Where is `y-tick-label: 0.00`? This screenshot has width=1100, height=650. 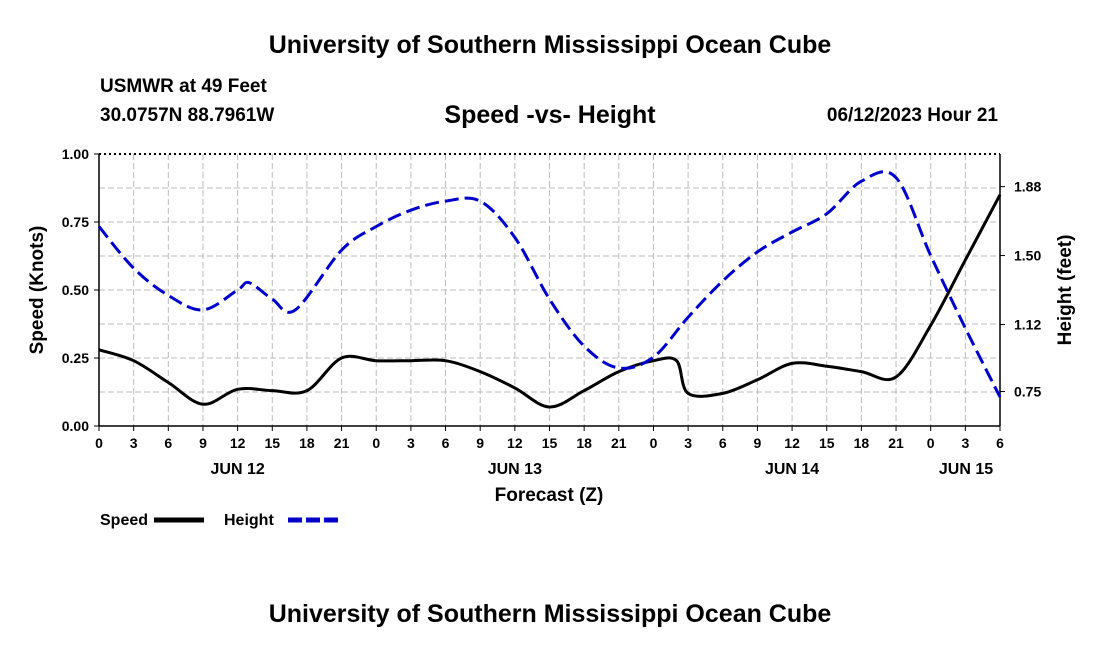
y-tick-label: 0.00 is located at coordinates (75, 426).